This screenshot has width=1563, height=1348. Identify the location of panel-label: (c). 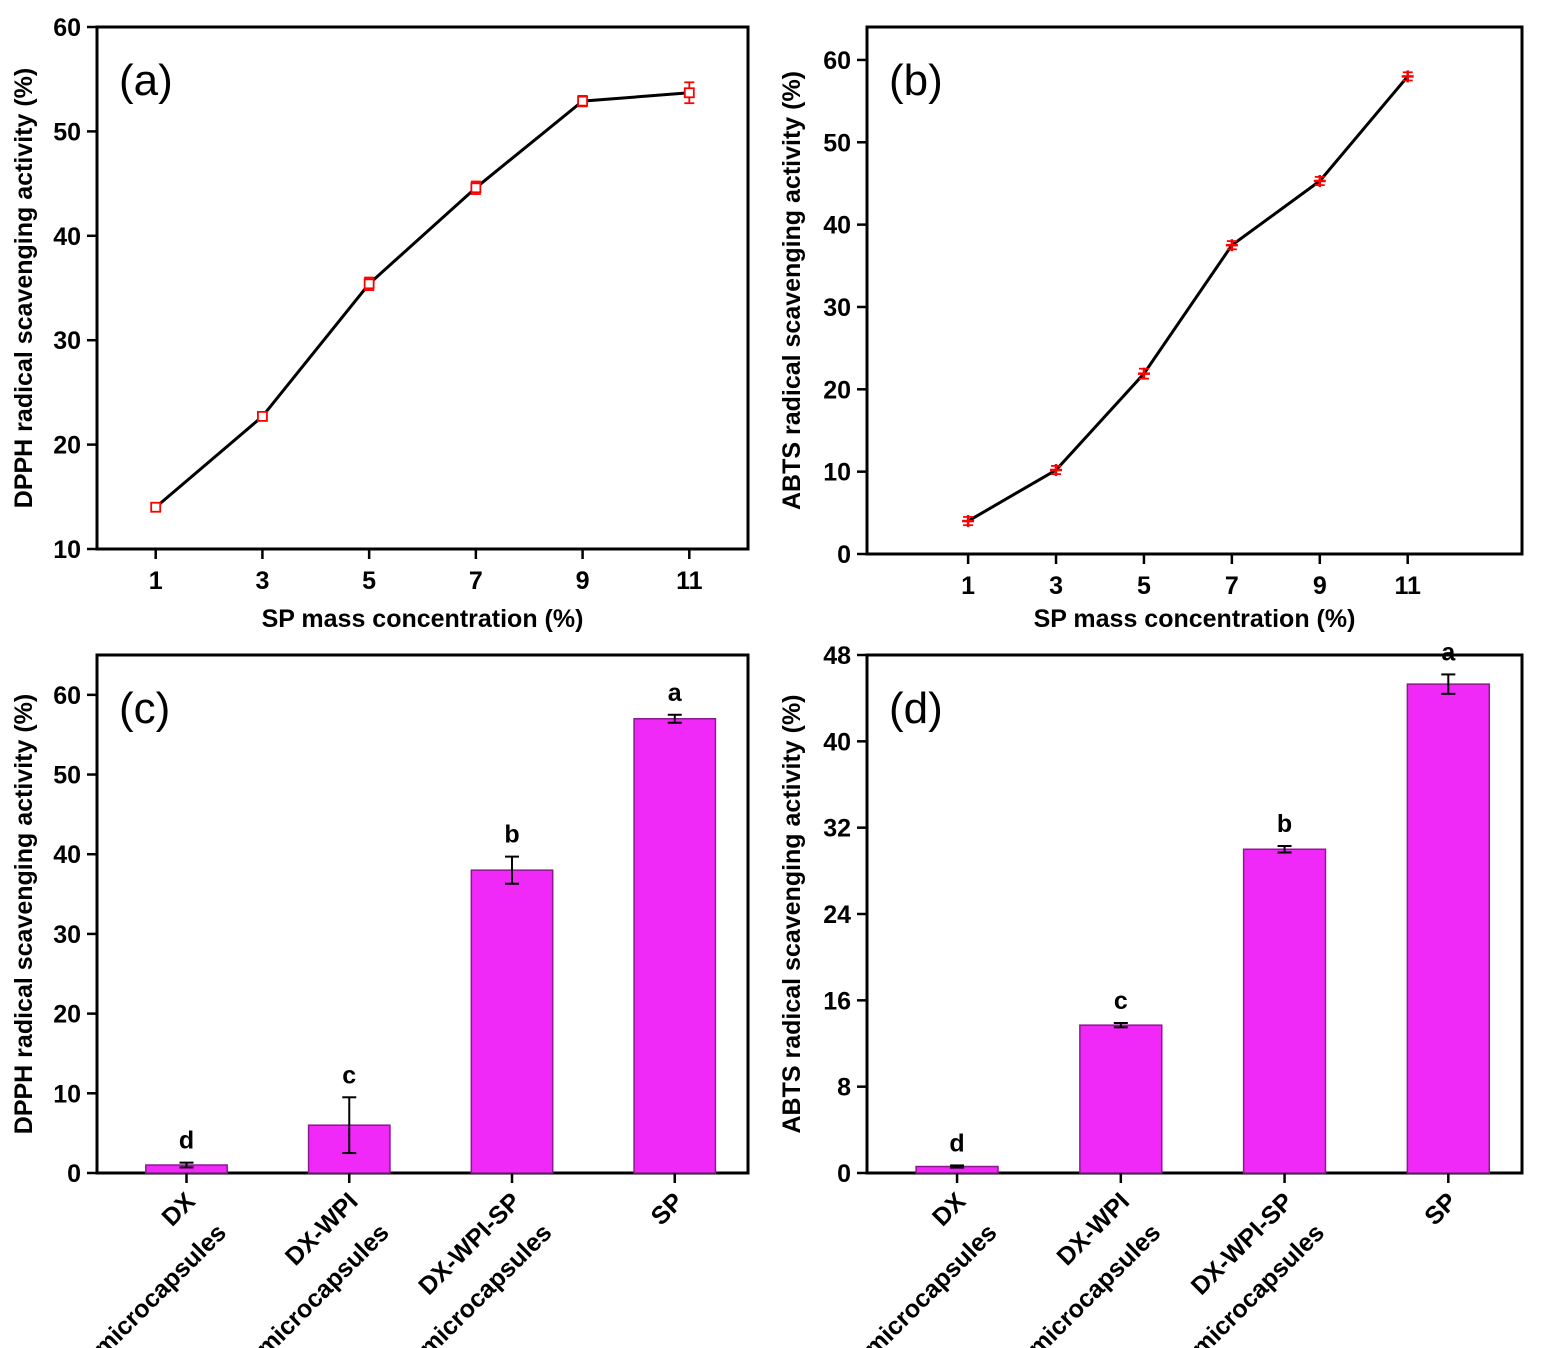
(144, 708).